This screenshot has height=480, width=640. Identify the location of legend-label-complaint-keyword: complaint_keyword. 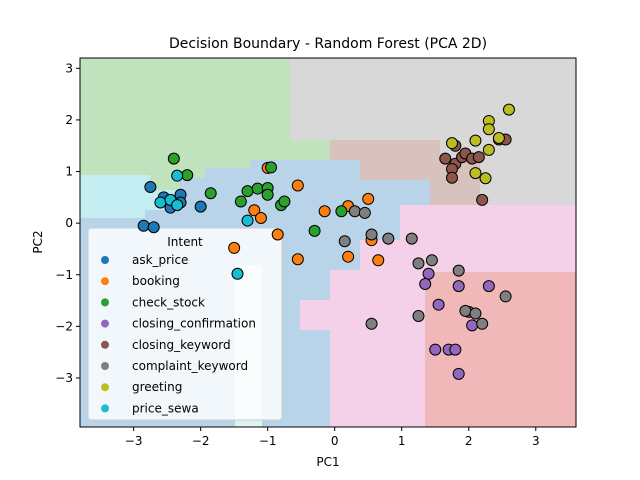
(190, 366).